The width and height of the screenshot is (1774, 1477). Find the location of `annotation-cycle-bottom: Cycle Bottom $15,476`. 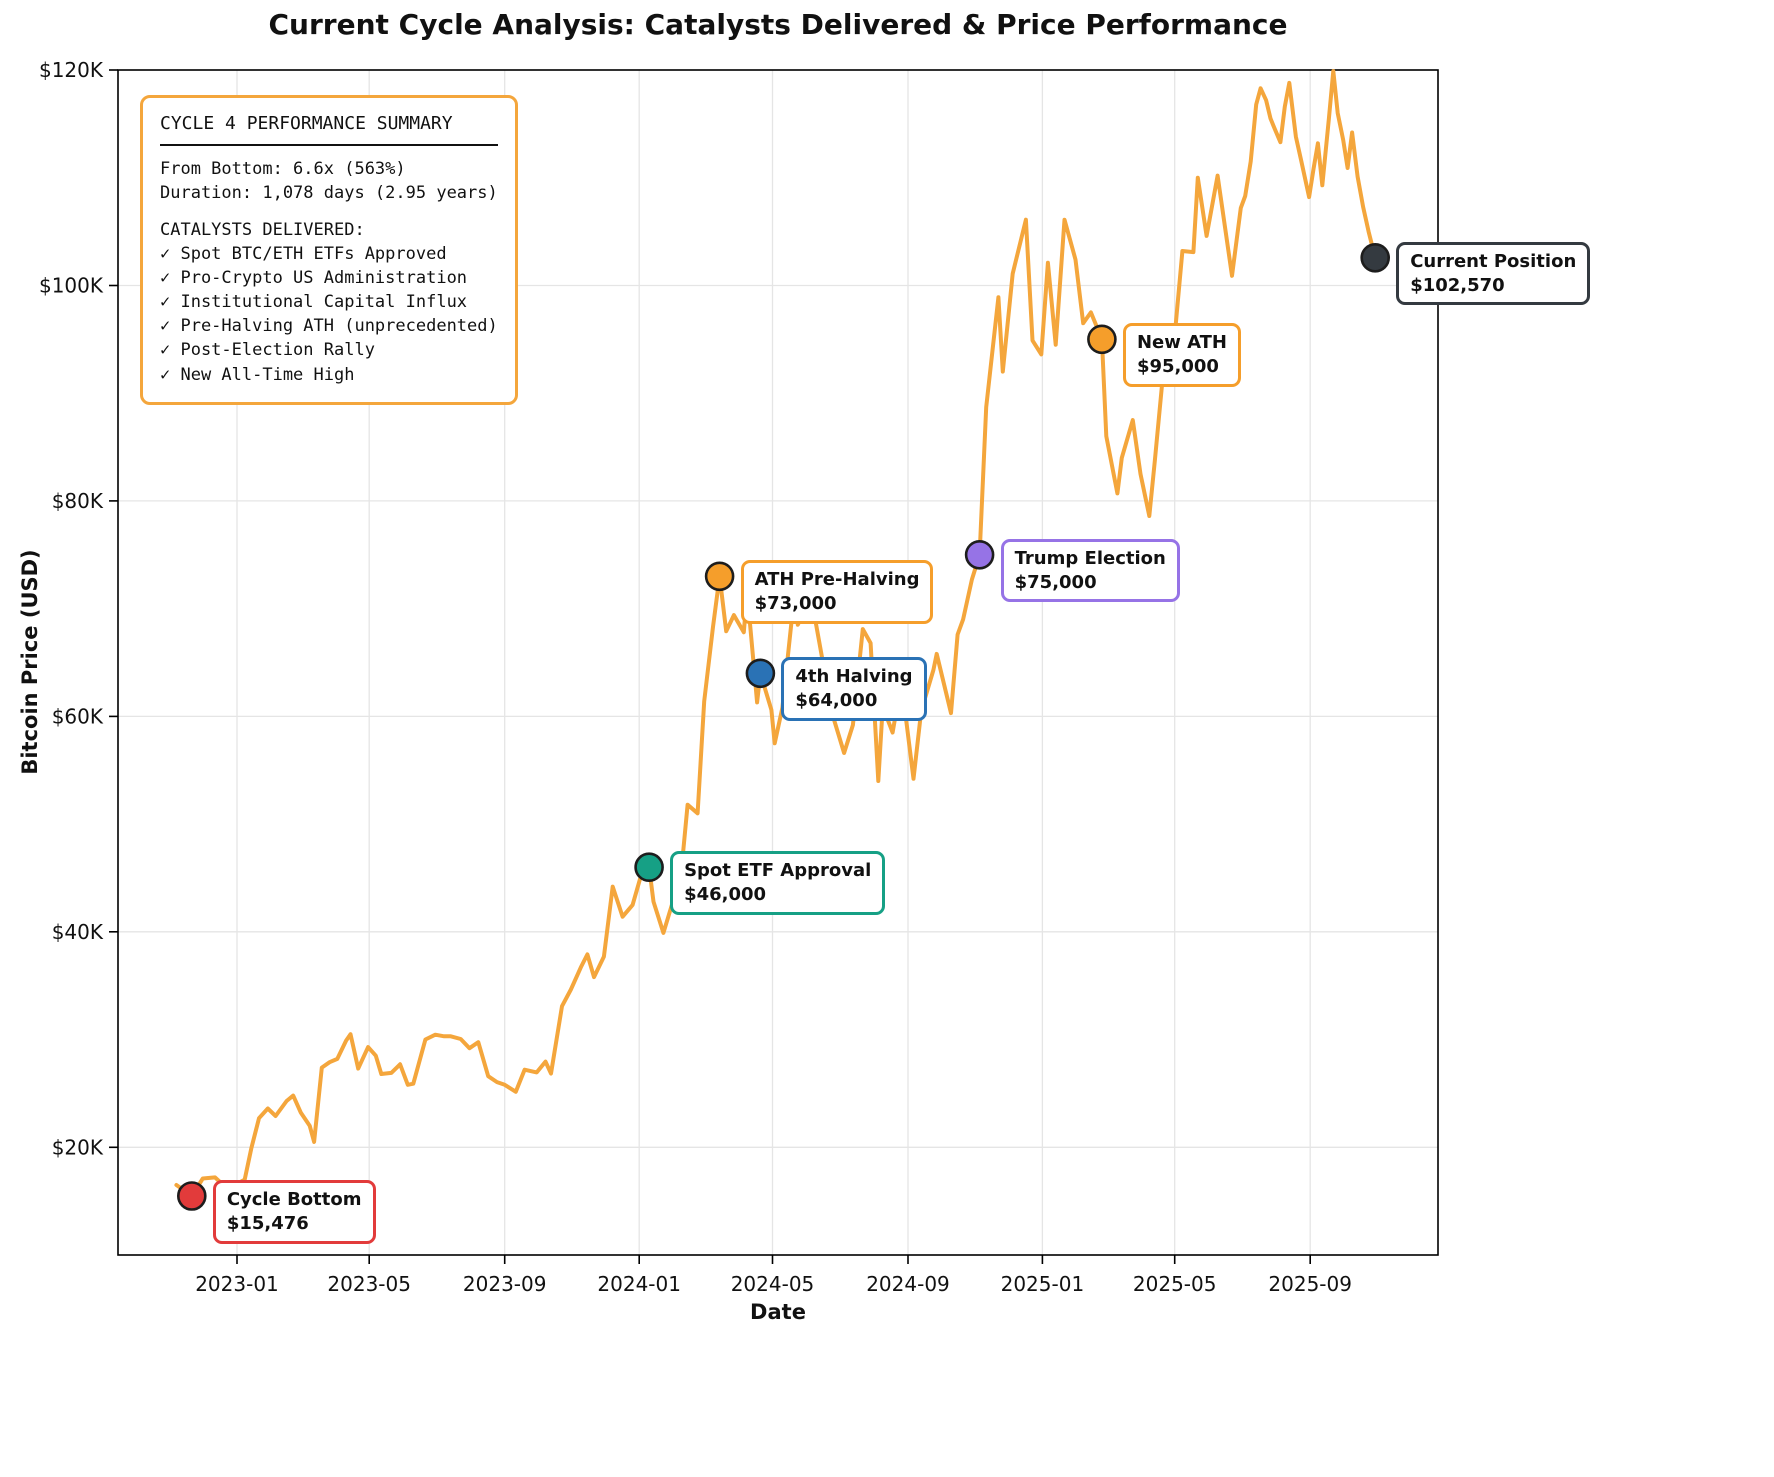

annotation-cycle-bottom: Cycle Bottom $15,476 is located at coordinates (294, 1212).